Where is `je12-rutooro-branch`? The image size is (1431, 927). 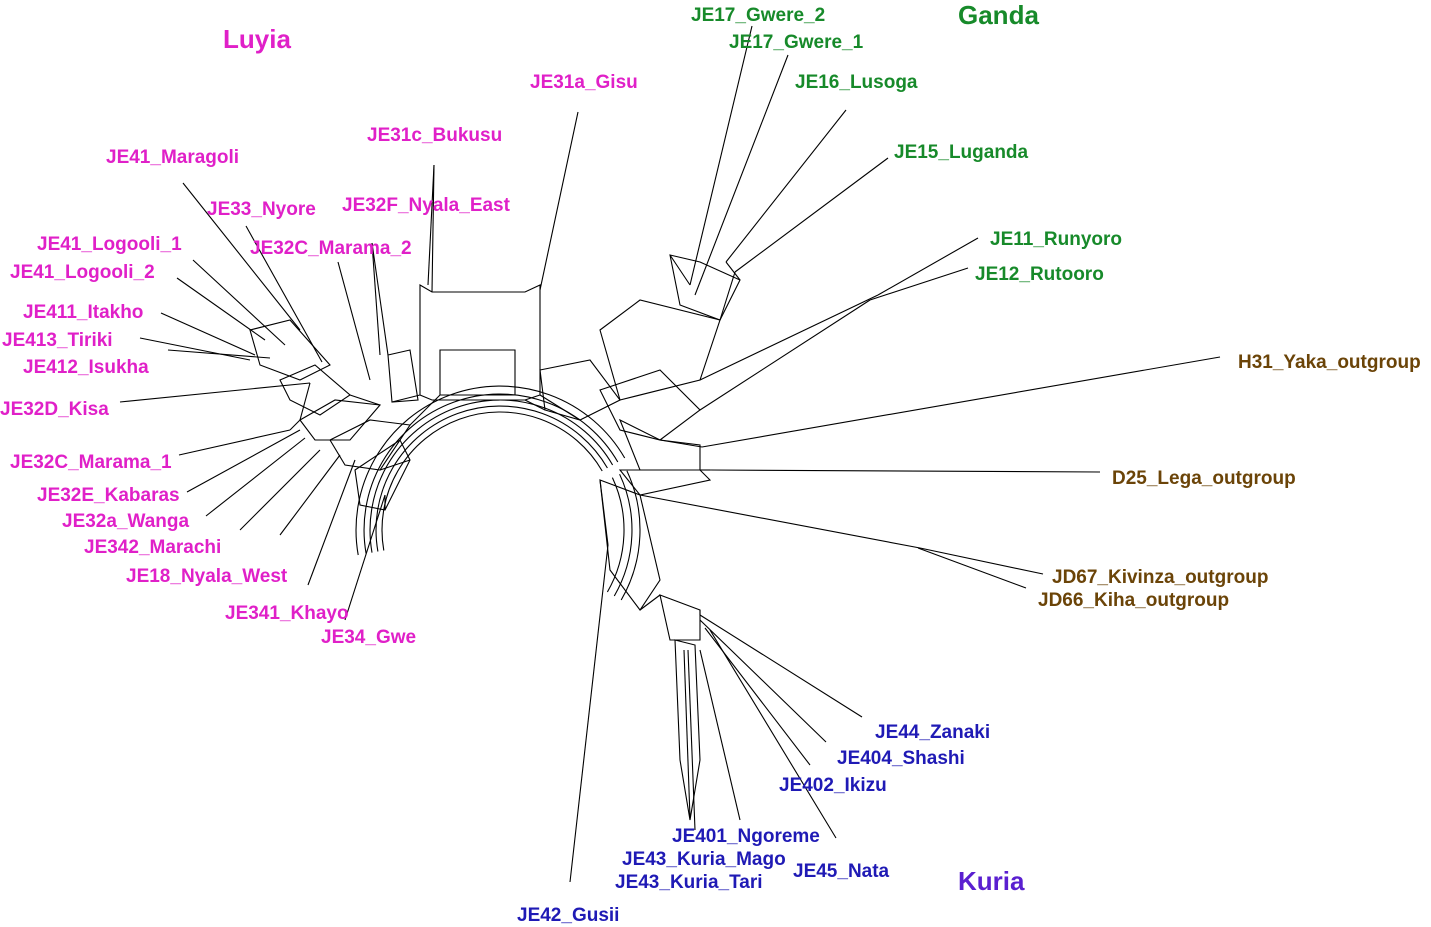
je12-rutooro-branch is located at coordinates (919, 284).